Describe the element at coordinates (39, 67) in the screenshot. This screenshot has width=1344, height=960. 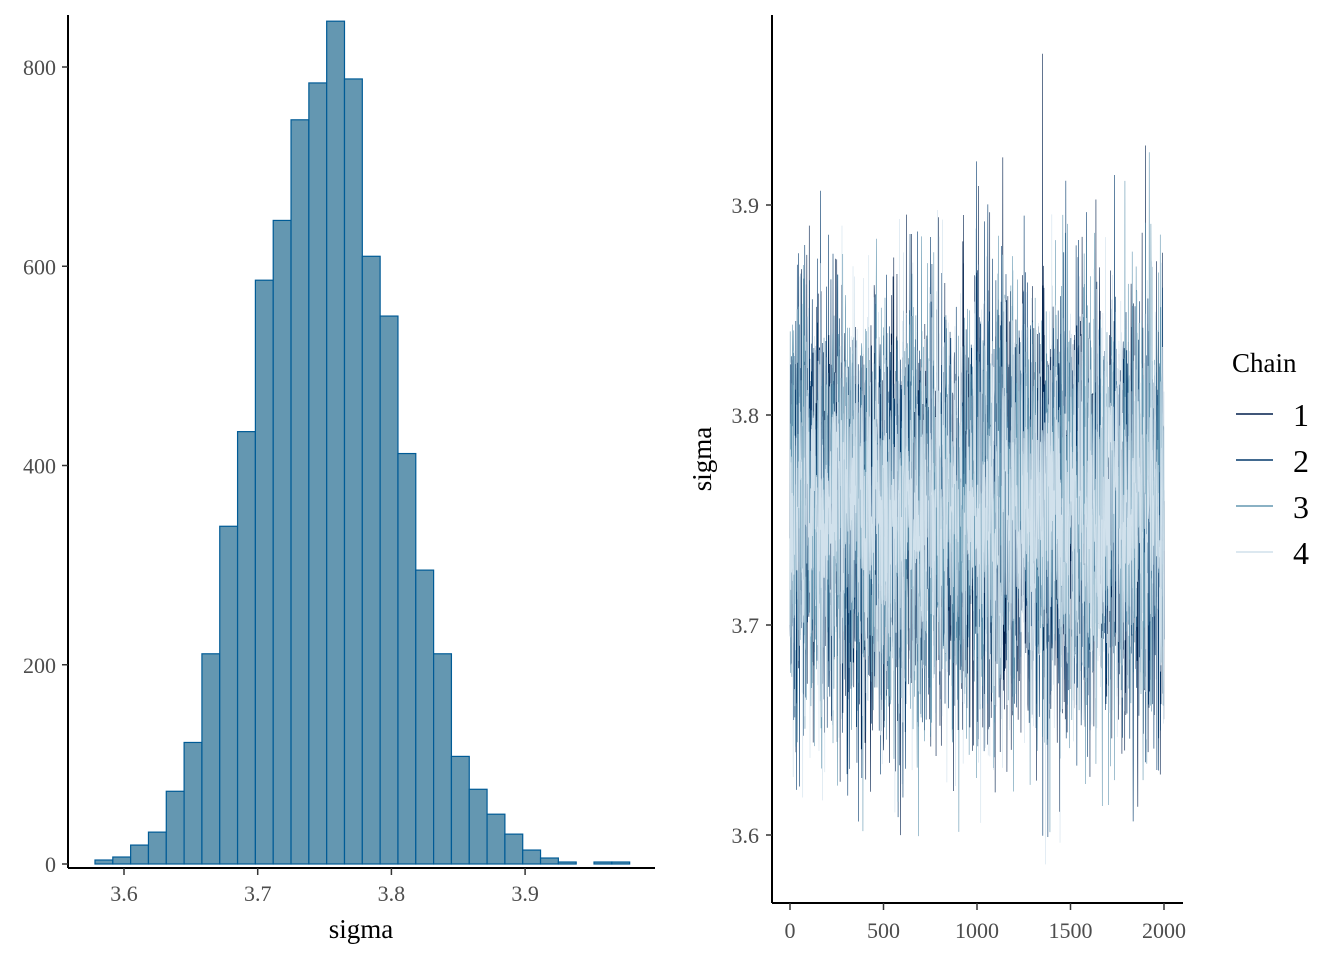
I see `y-tick-label: 800` at that location.